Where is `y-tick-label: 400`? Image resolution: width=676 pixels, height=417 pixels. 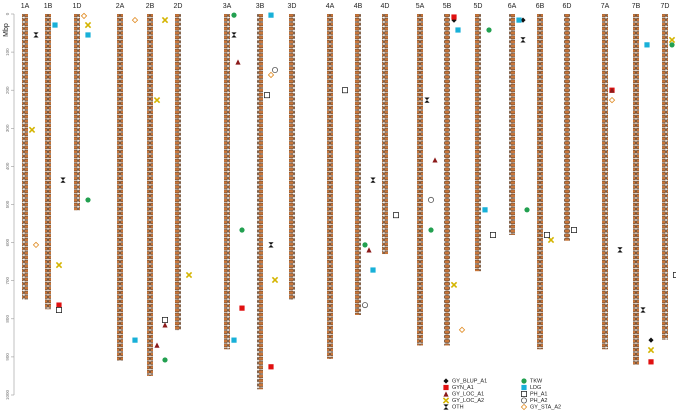 y-tick-label: 400 is located at coordinates (7, 166).